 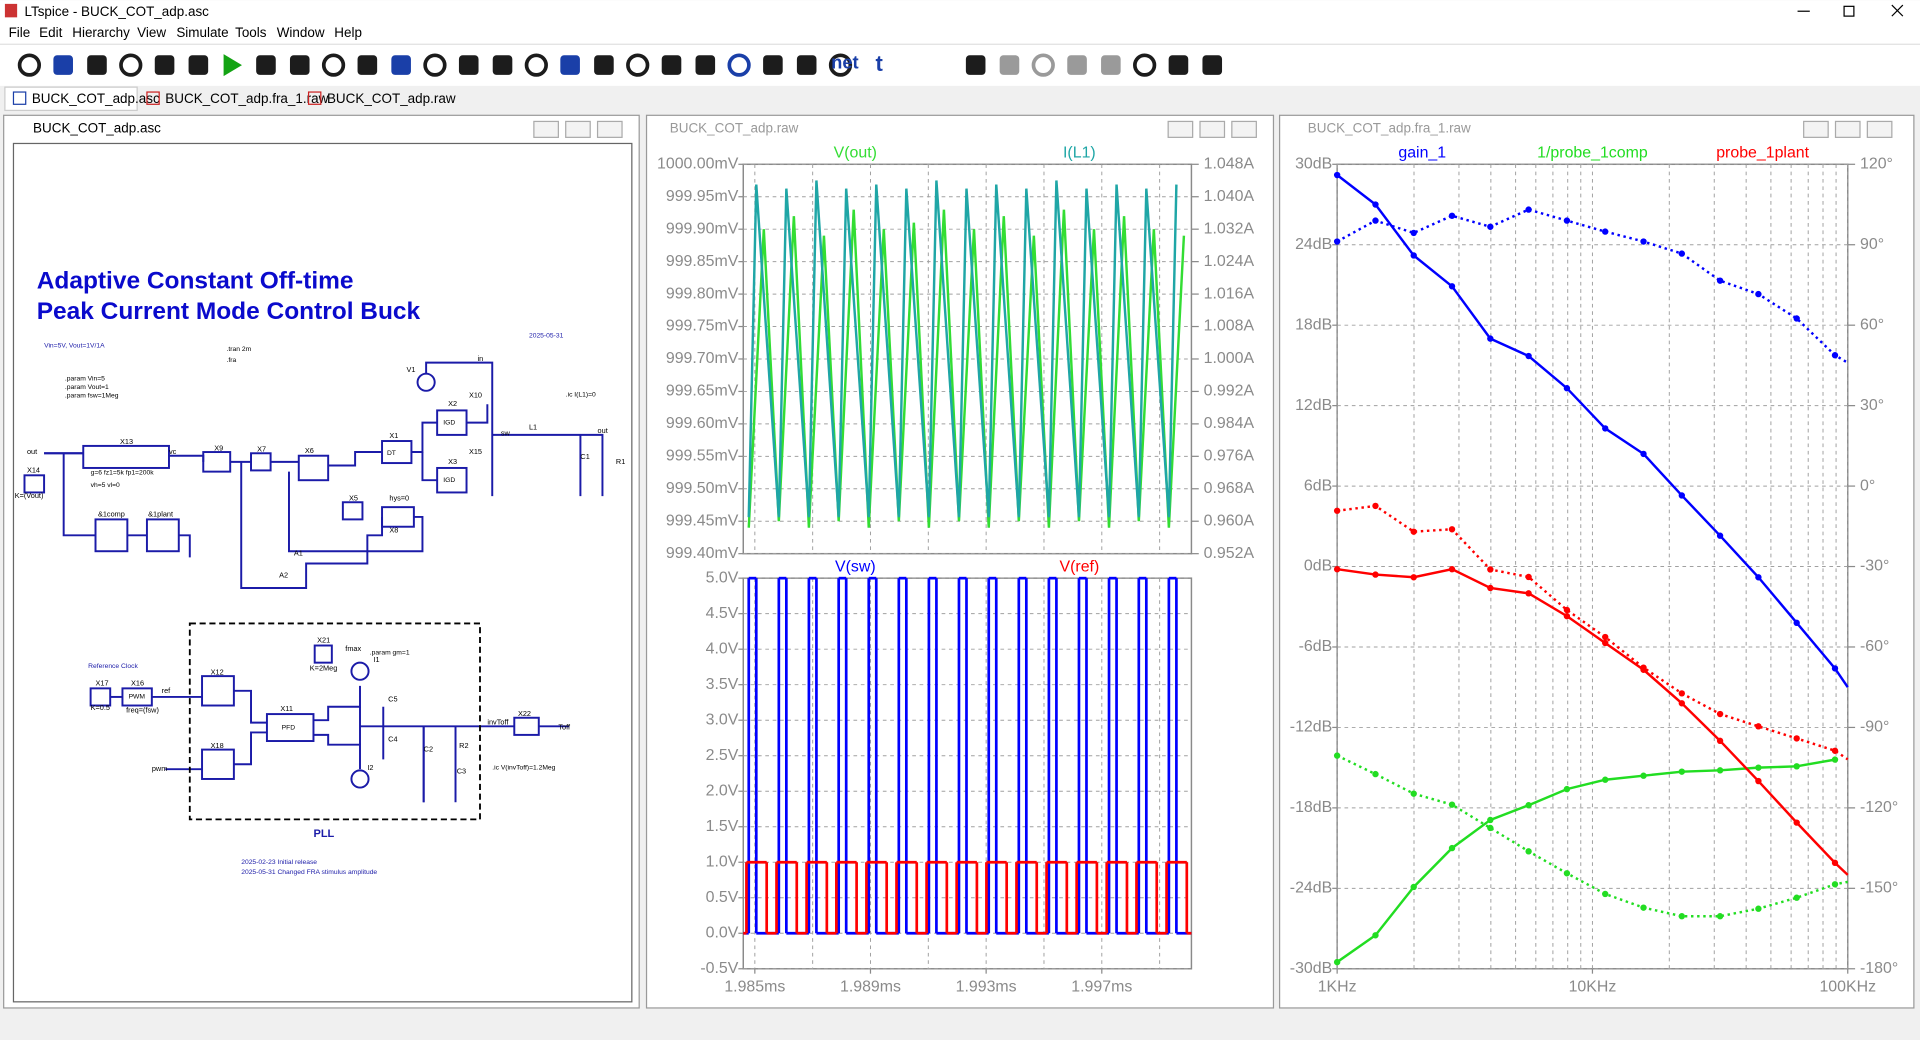 I want to click on schematic-label: .ic I(L1)=0, so click(x=581, y=394).